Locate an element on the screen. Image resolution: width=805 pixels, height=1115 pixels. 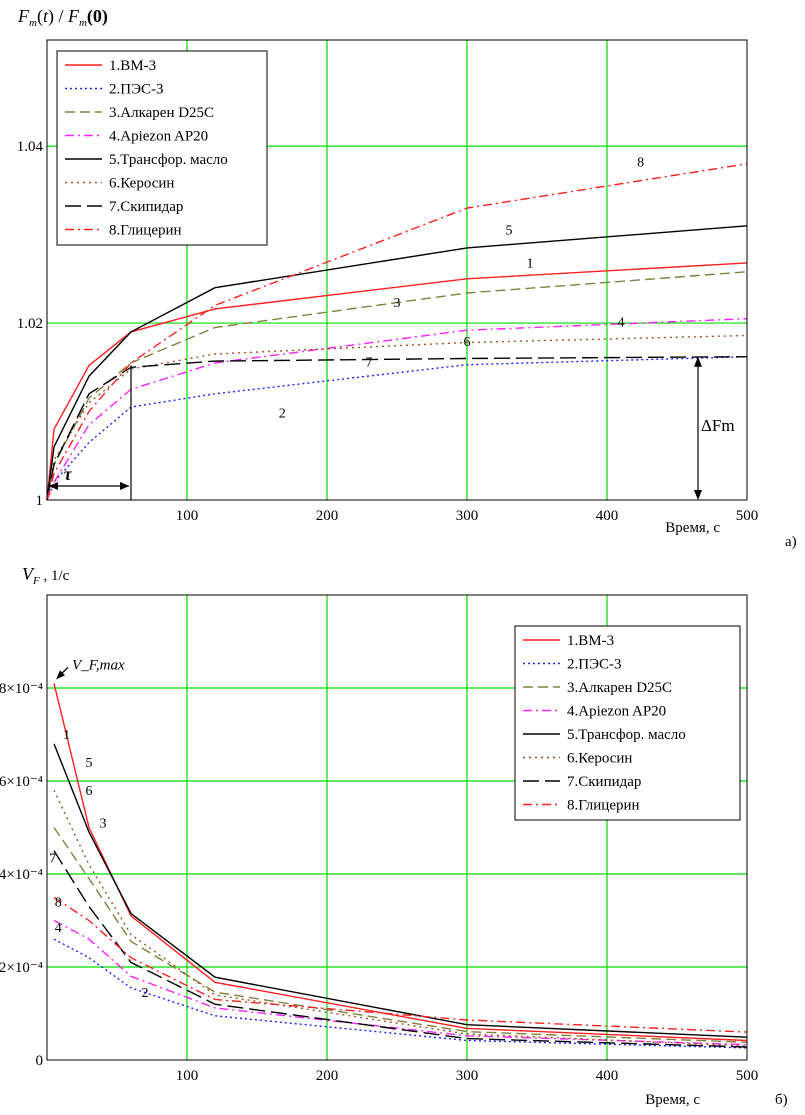
delta-label: ΔFm is located at coordinates (718, 425).